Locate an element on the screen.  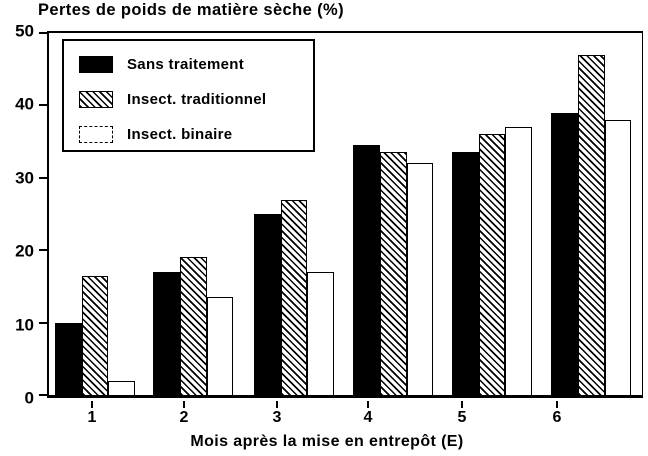
legend-swatch-sans-traitement is located at coordinates (96, 64).